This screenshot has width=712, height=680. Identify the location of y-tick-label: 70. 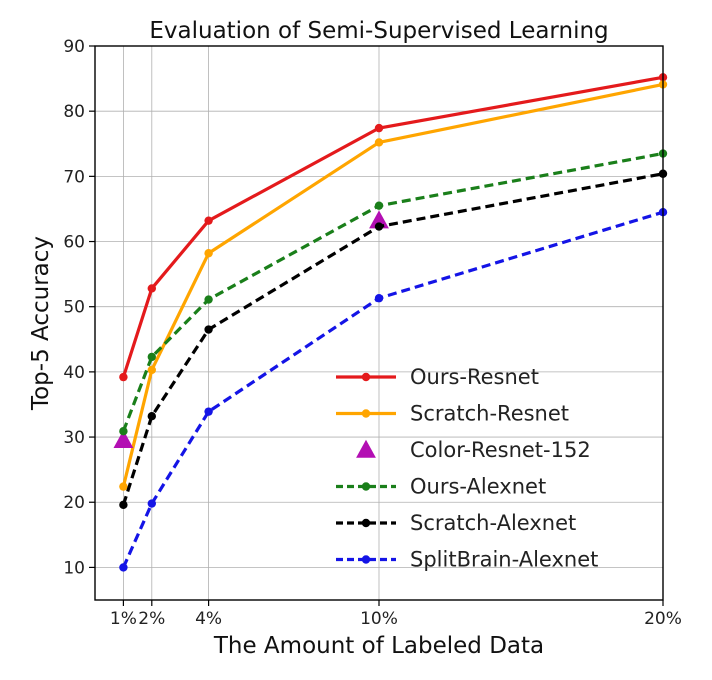
(74, 177).